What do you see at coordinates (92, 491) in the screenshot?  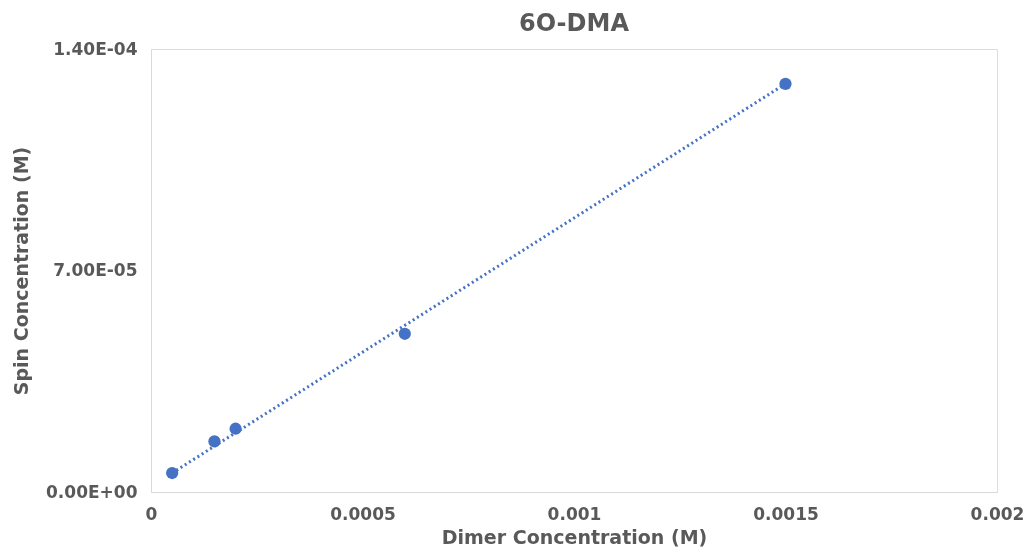 I see `y-tick-label: 0.00E+00` at bounding box center [92, 491].